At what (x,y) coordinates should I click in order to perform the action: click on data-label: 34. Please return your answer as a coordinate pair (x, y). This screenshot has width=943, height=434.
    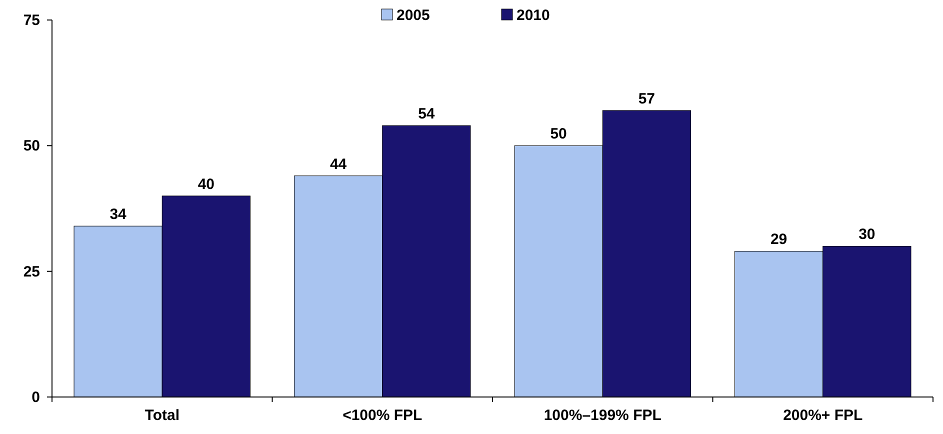
    Looking at the image, I should click on (119, 215).